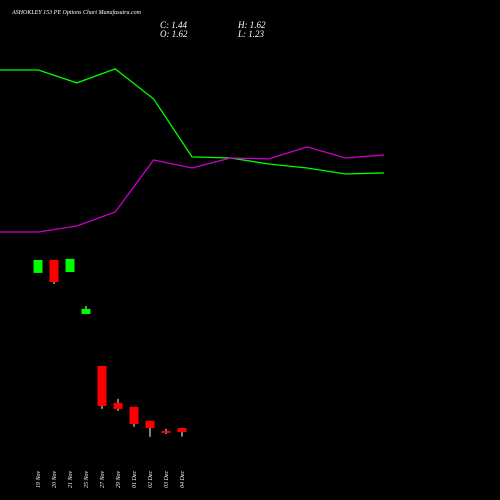 This screenshot has width=500, height=500. I want to click on x-tick-label: 25 Nov, so click(87, 479).